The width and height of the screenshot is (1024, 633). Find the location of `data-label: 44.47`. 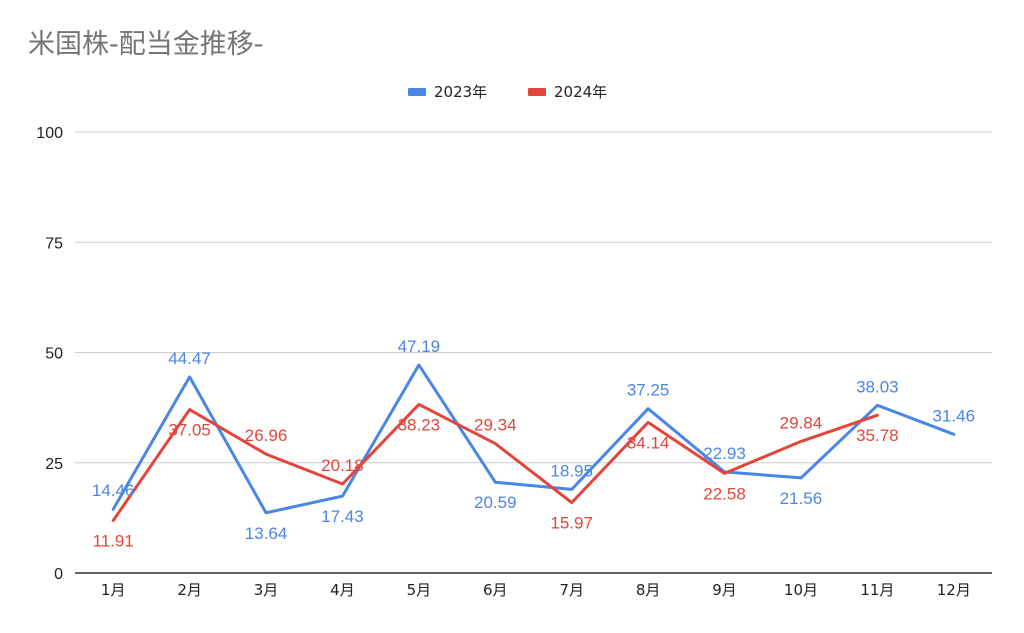

data-label: 44.47 is located at coordinates (189, 358).